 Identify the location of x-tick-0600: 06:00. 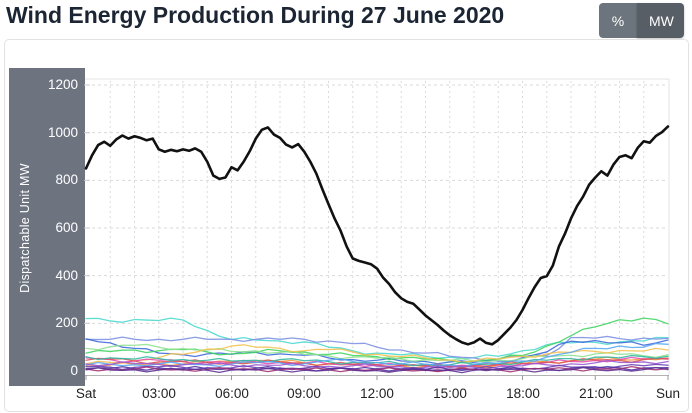
(232, 393).